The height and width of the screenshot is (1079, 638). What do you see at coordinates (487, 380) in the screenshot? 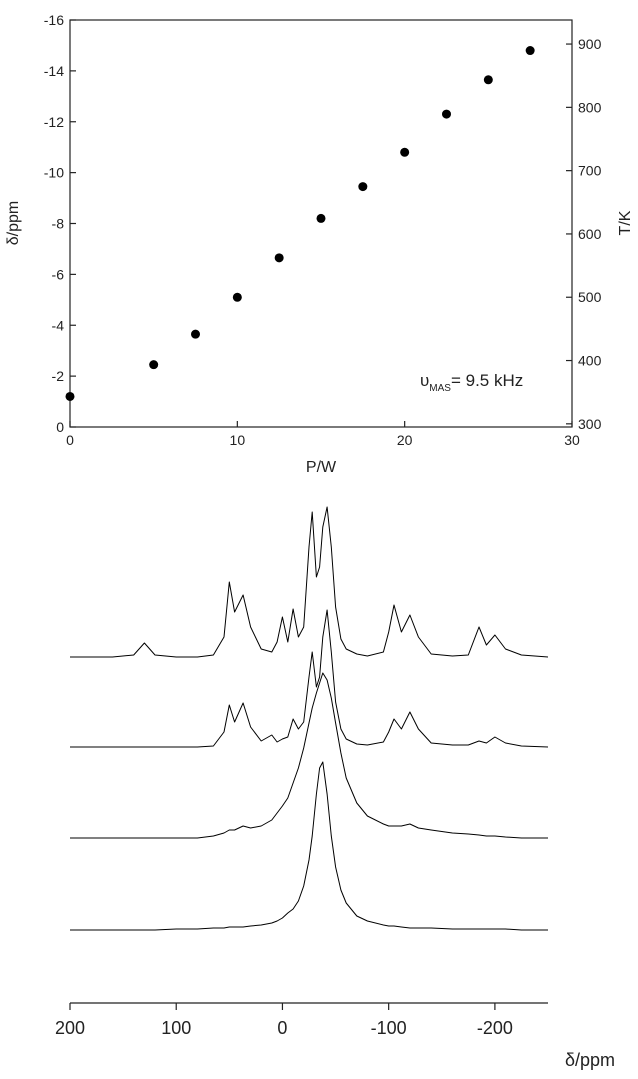
I see `annotation-text: = 9.5 kHz` at bounding box center [487, 380].